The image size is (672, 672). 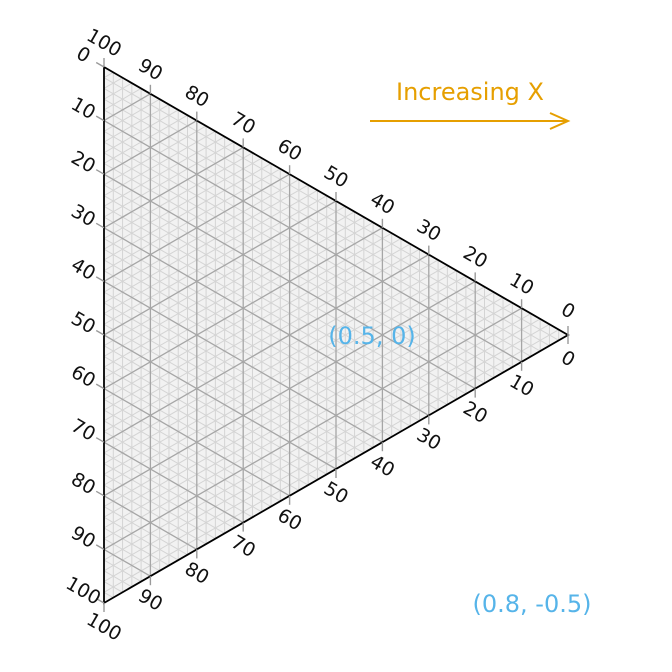 I want to click on top-axis-tick-label: 10, so click(x=522, y=284).